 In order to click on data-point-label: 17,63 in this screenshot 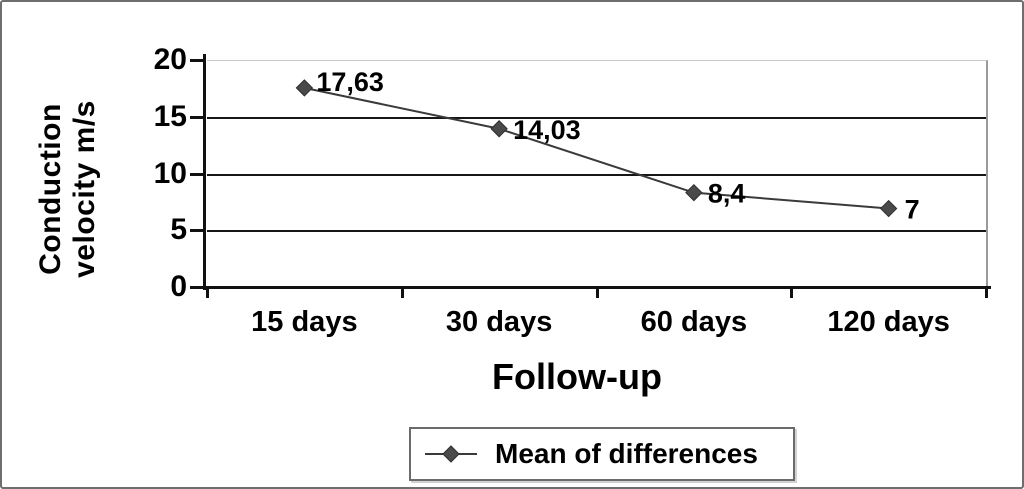, I will do `click(350, 82)`.